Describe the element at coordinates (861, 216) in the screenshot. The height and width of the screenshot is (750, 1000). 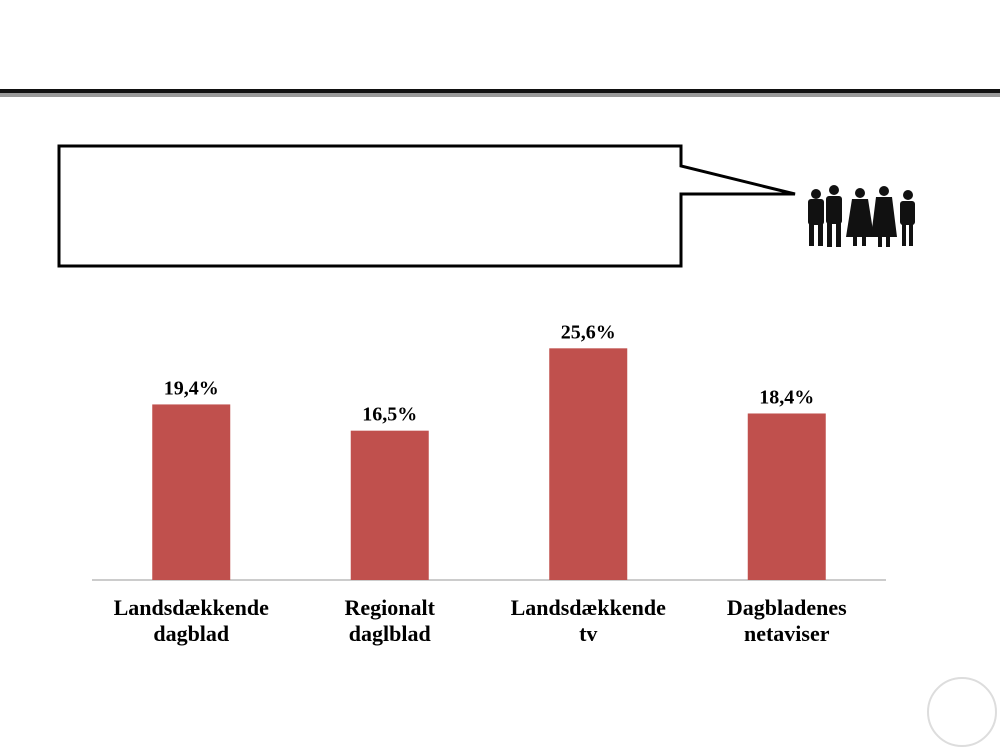
I see `people-icon` at that location.